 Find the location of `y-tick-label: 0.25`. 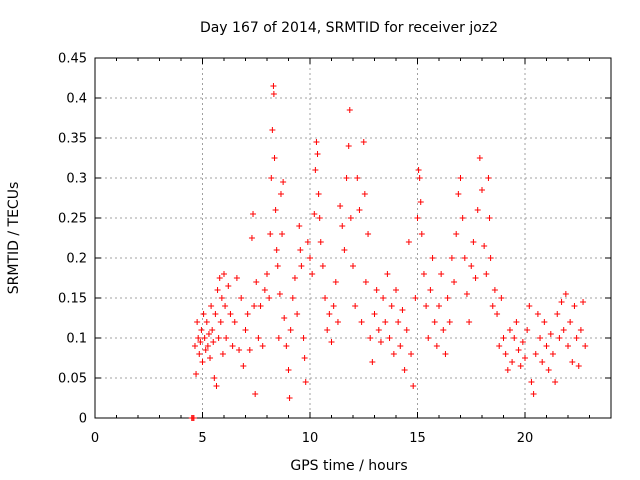

y-tick-label: 0.25 is located at coordinates (72, 219).